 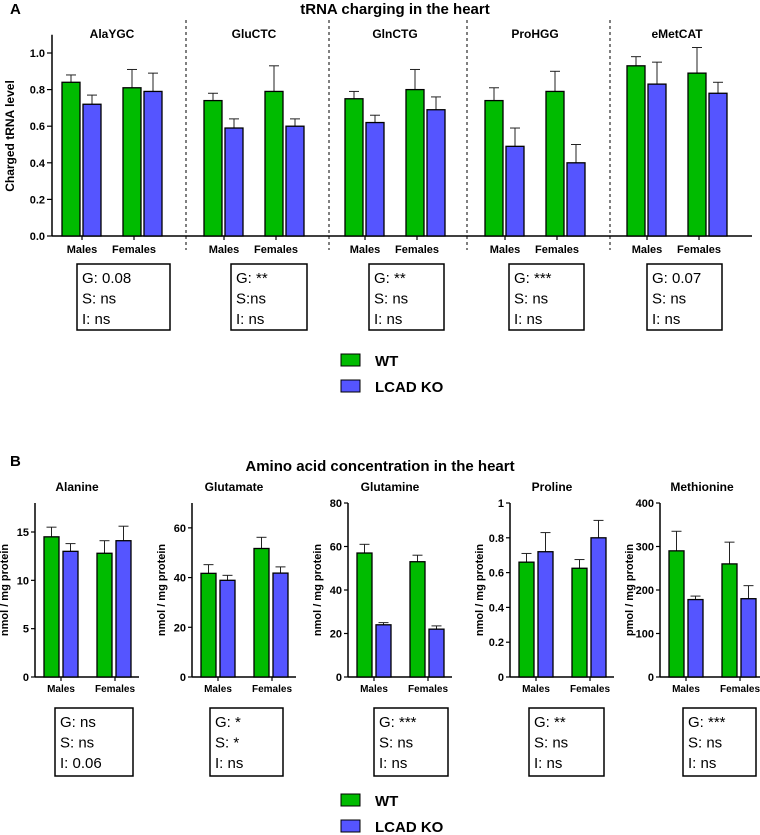 What do you see at coordinates (251, 299) in the screenshot?
I see `stats-line: S:ns` at bounding box center [251, 299].